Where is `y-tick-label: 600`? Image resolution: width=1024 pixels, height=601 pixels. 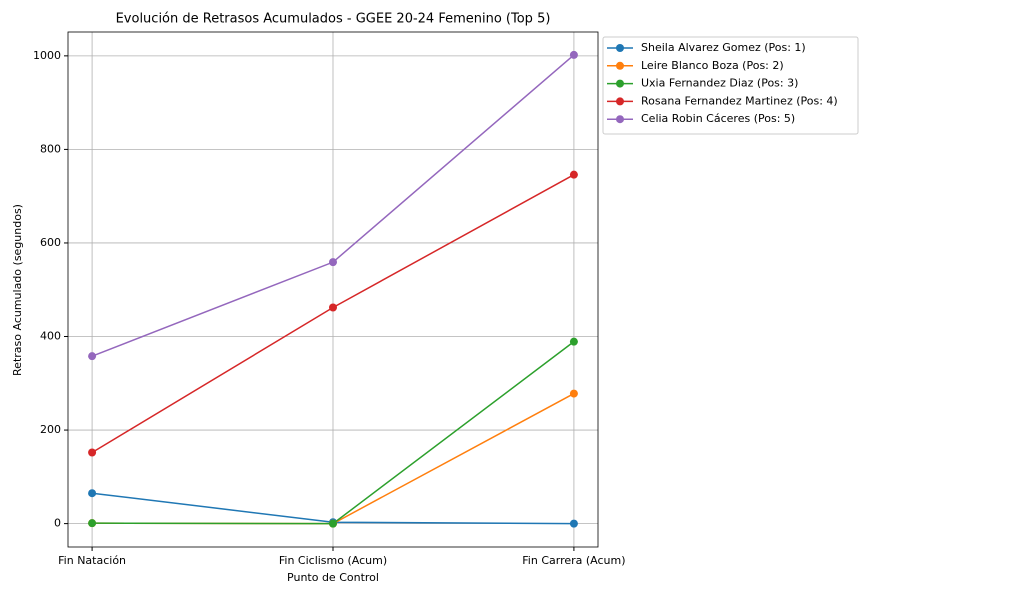 y-tick-label: 600 is located at coordinates (50, 242).